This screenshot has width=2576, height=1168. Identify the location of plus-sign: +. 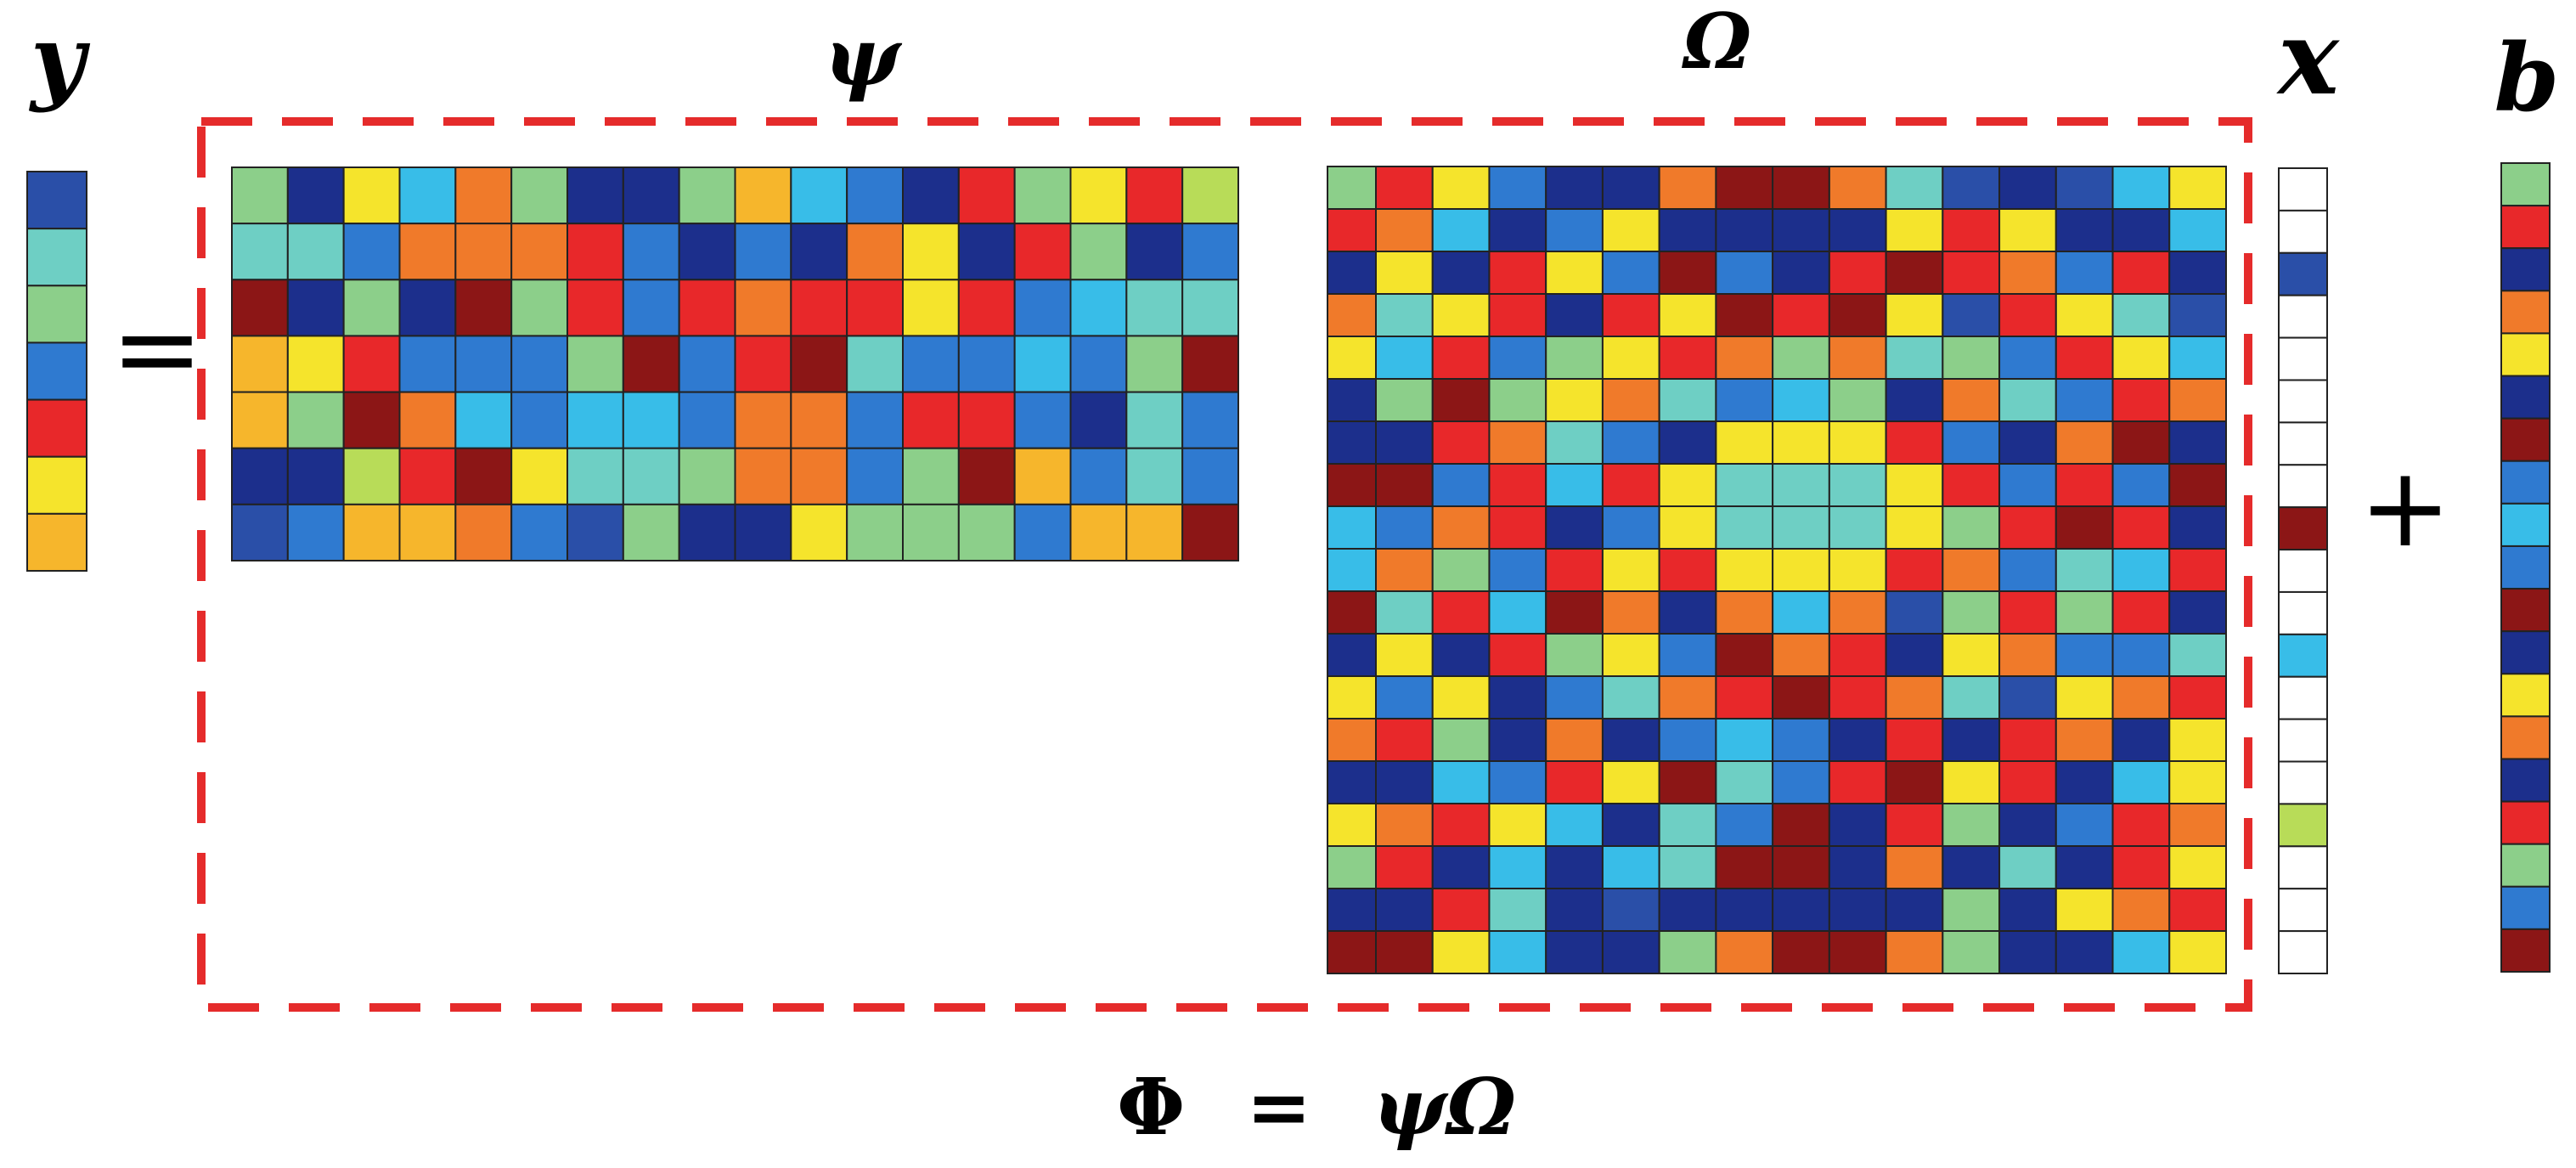
(2405, 508).